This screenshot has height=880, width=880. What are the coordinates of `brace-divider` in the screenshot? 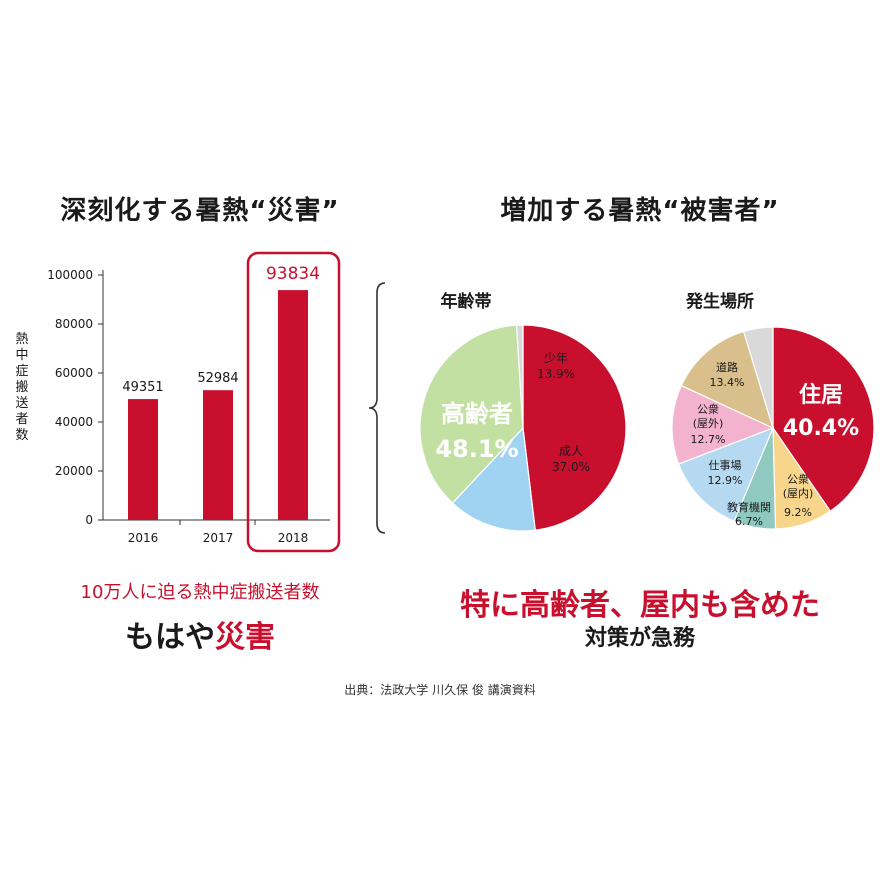 It's located at (377, 408).